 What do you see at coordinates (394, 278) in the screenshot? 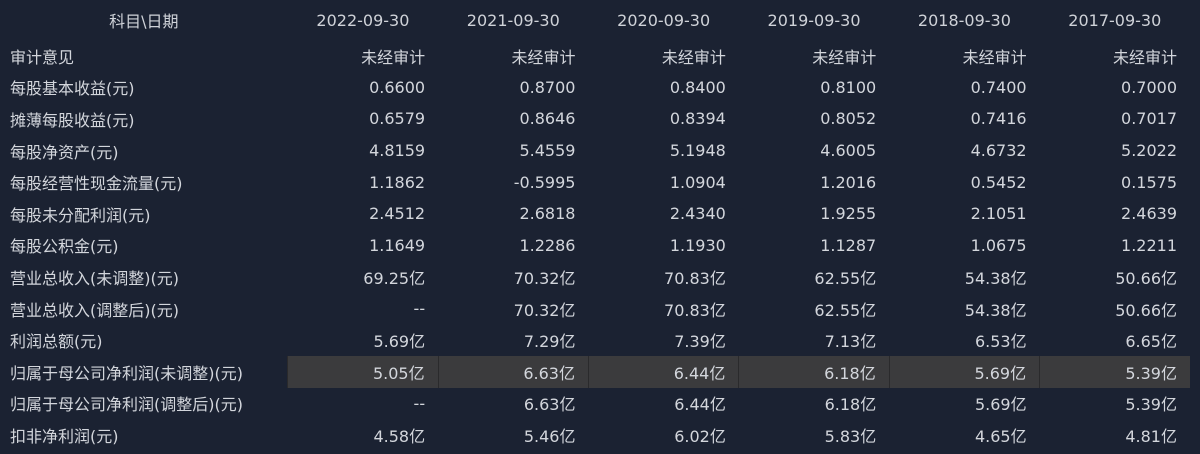
I see `cell-value: 69.25亿` at bounding box center [394, 278].